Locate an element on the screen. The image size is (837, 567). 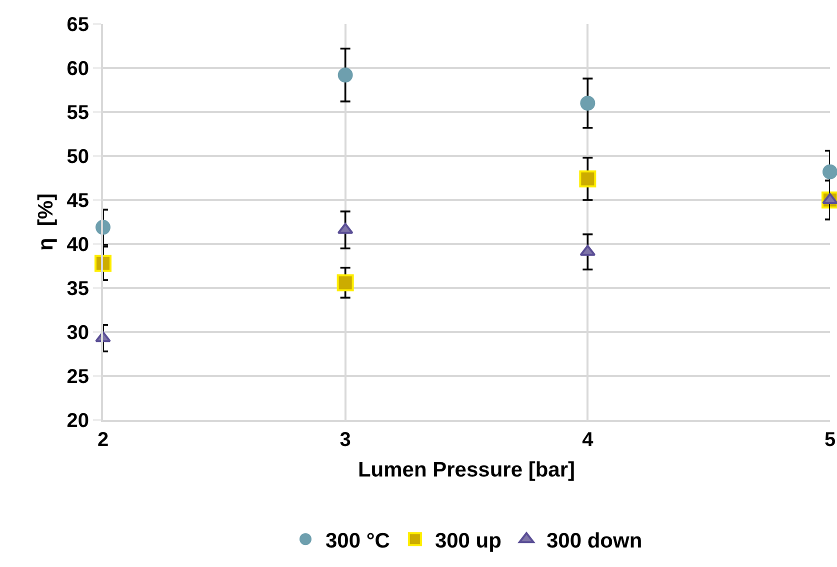
y-axis-title: η [%] is located at coordinates (46, 222).